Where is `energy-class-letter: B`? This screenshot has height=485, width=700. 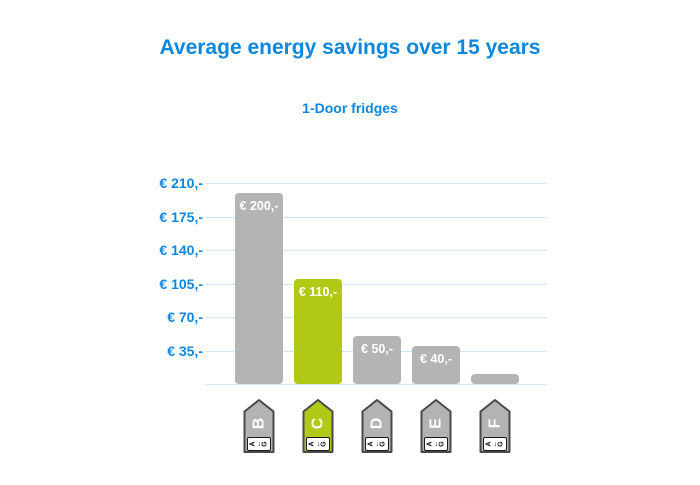
energy-class-letter: B is located at coordinates (259, 424).